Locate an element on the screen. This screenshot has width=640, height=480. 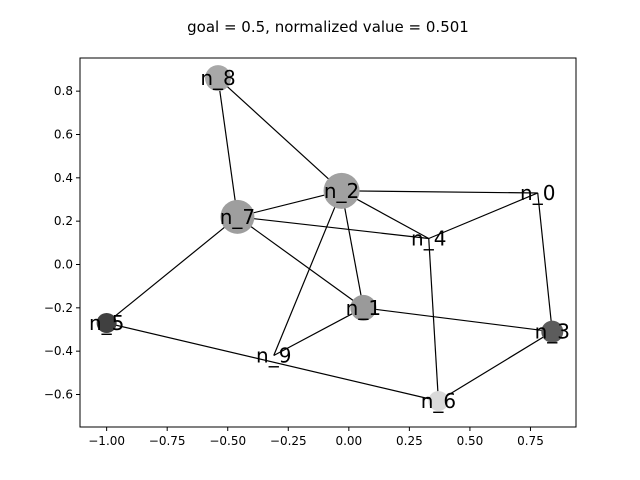
y-tick-label: 0.6 is located at coordinates (63, 134).